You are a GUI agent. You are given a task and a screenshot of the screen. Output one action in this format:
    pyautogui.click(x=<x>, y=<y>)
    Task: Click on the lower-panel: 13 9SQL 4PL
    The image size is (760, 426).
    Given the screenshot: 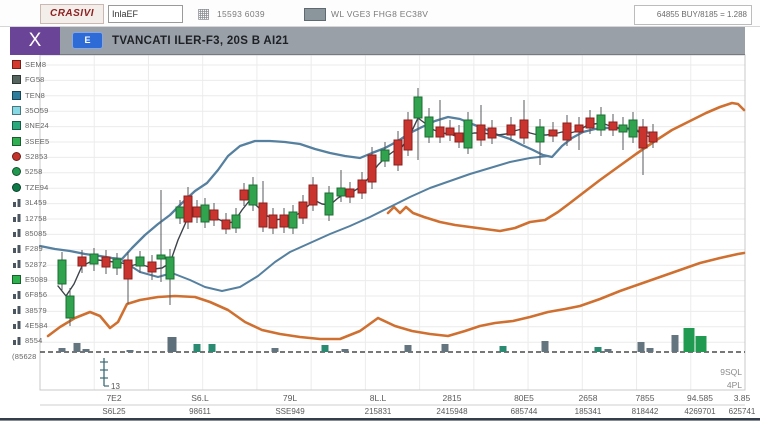 What is the action you would take?
    pyautogui.click(x=421, y=374)
    